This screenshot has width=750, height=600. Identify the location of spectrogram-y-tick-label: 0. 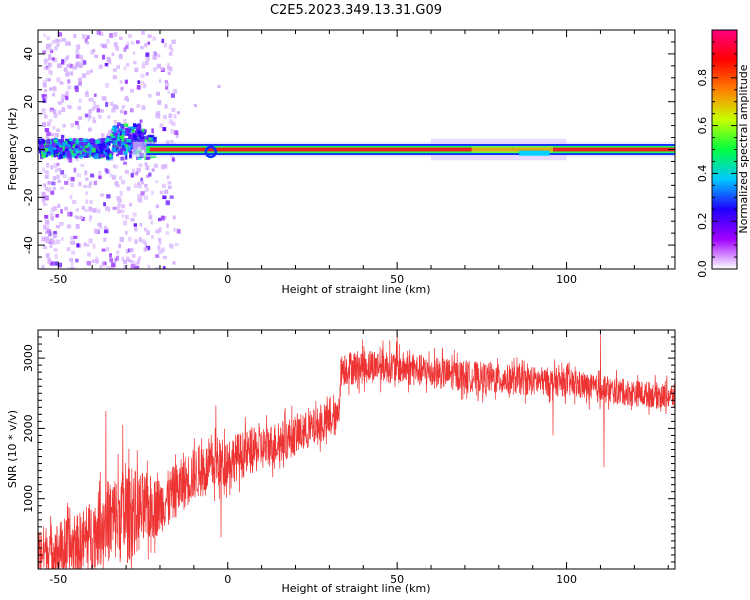
(28, 149).